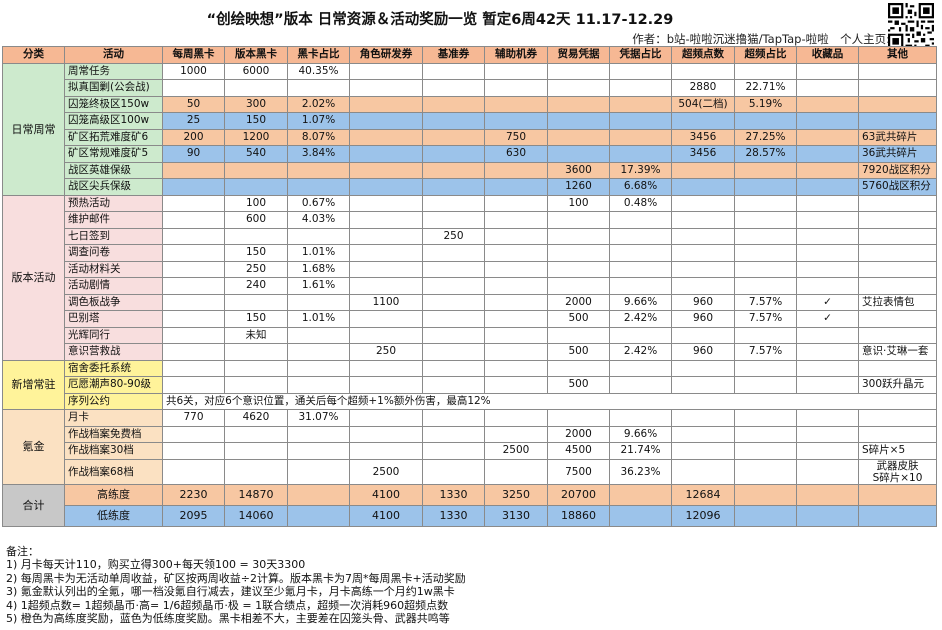 This screenshot has height=630, width=942. Describe the element at coordinates (113, 335) in the screenshot. I see `activity-cell: 光辉同行` at that location.